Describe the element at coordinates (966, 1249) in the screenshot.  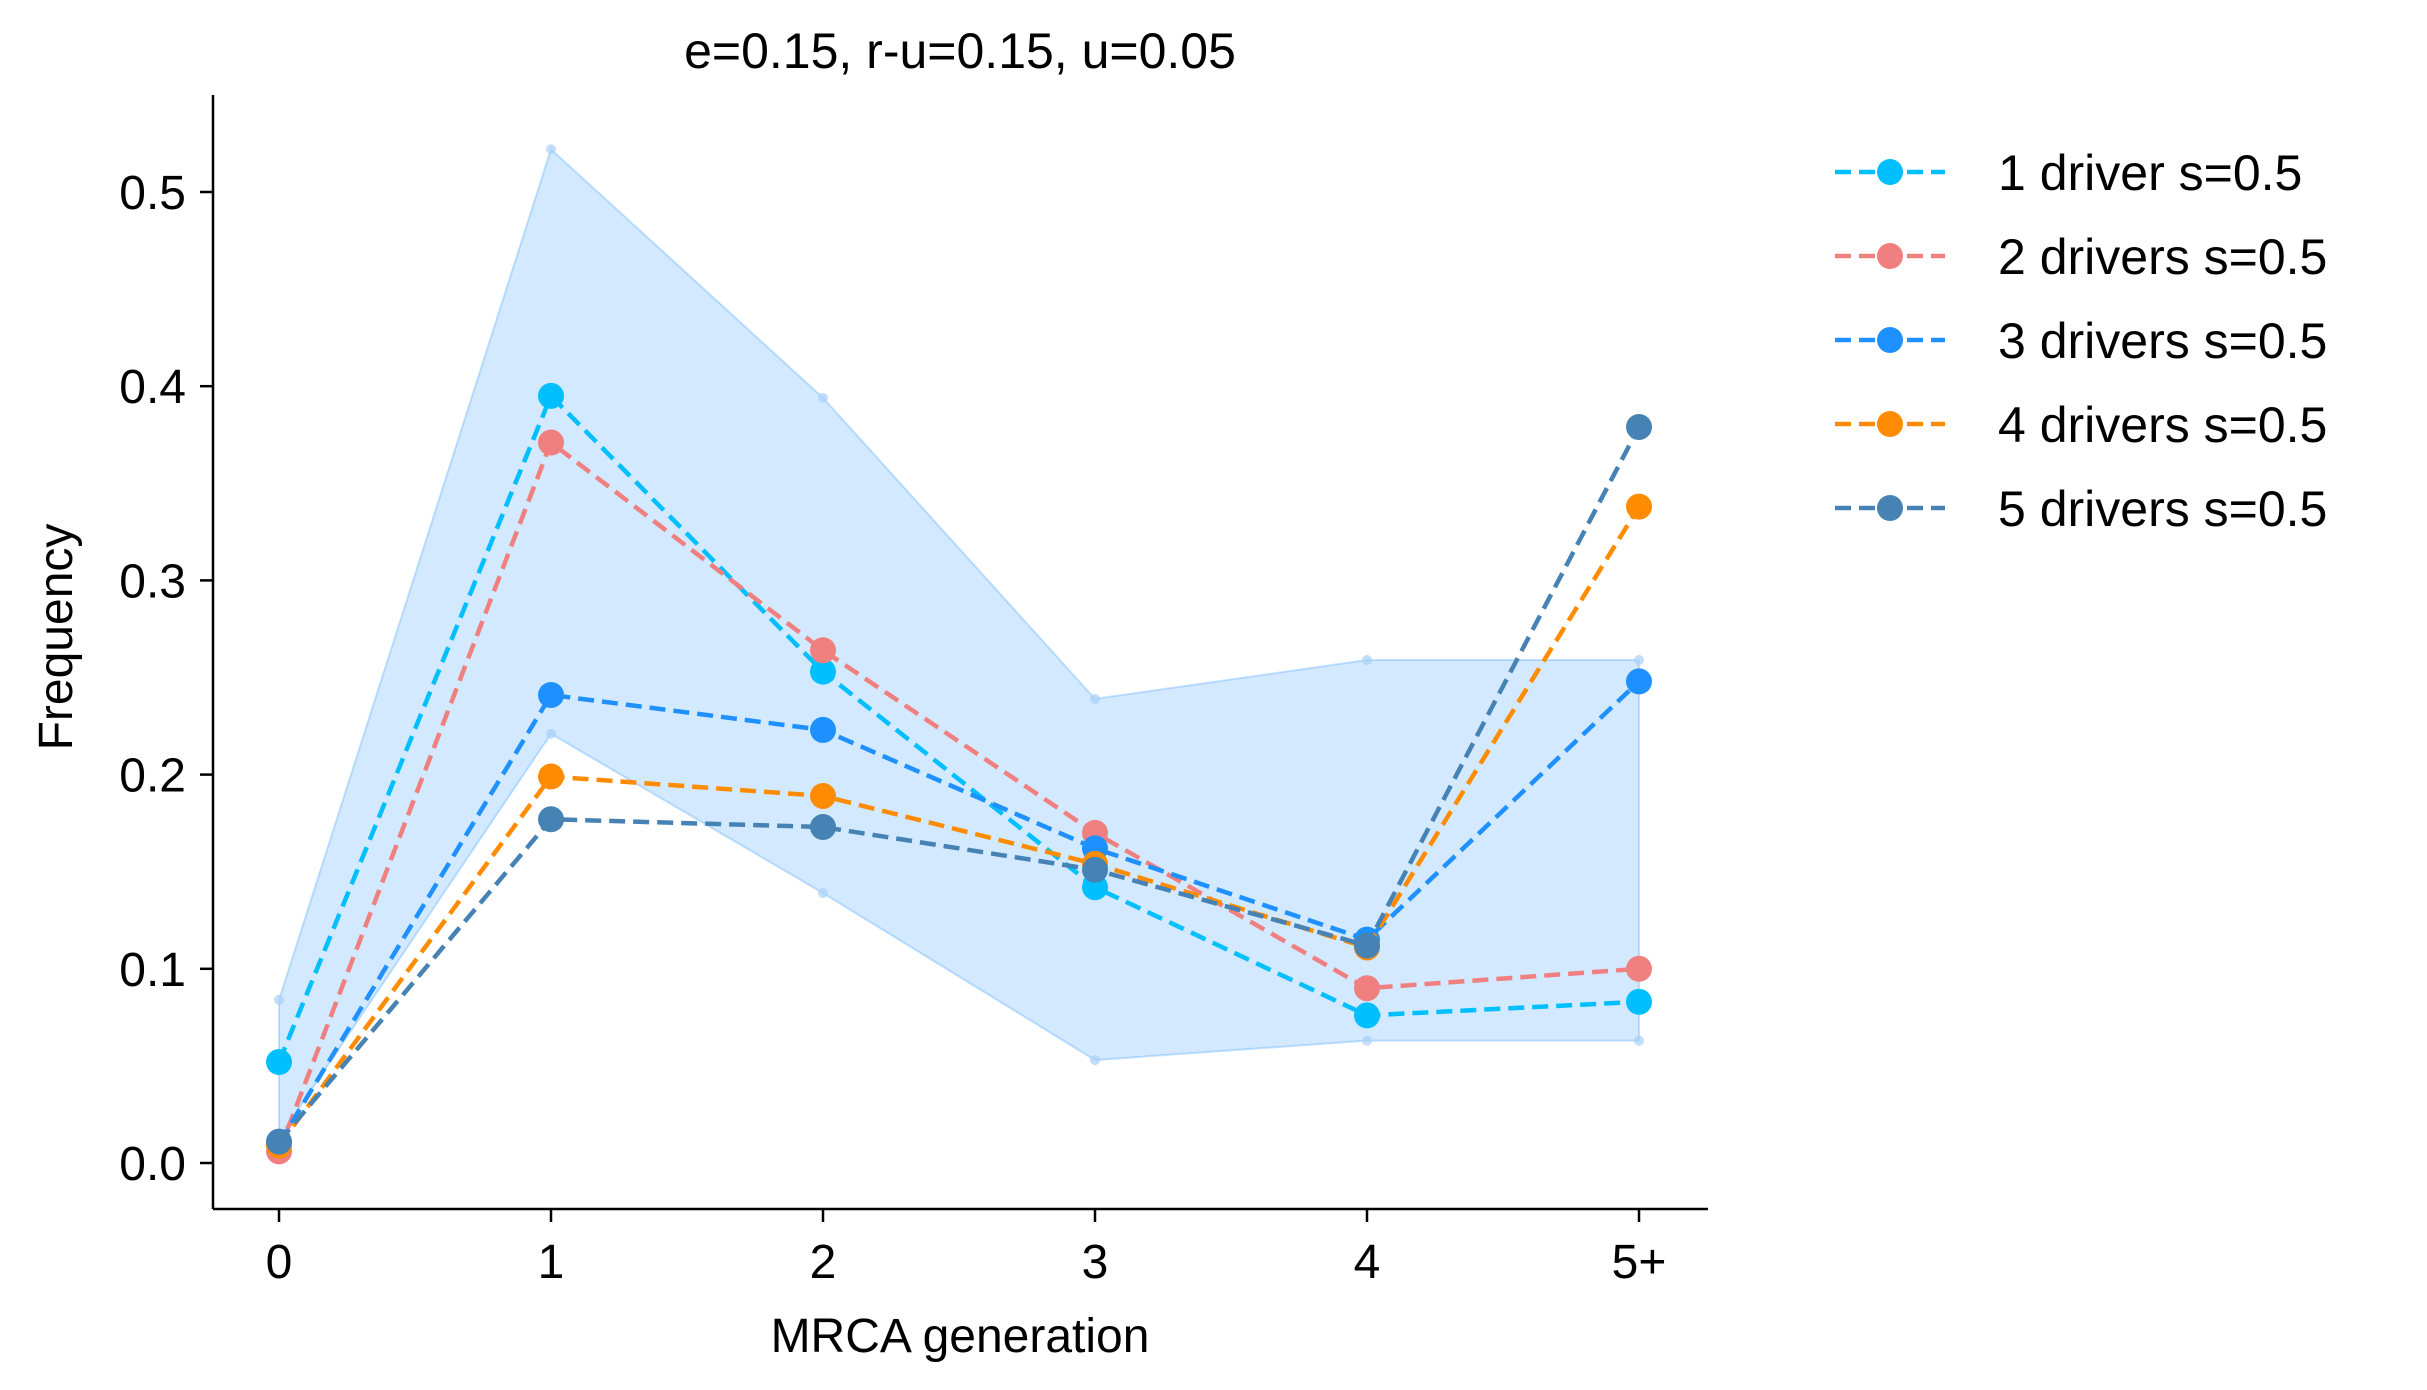
I see `x-ticks: 0 1 2 3 4 5+` at that location.